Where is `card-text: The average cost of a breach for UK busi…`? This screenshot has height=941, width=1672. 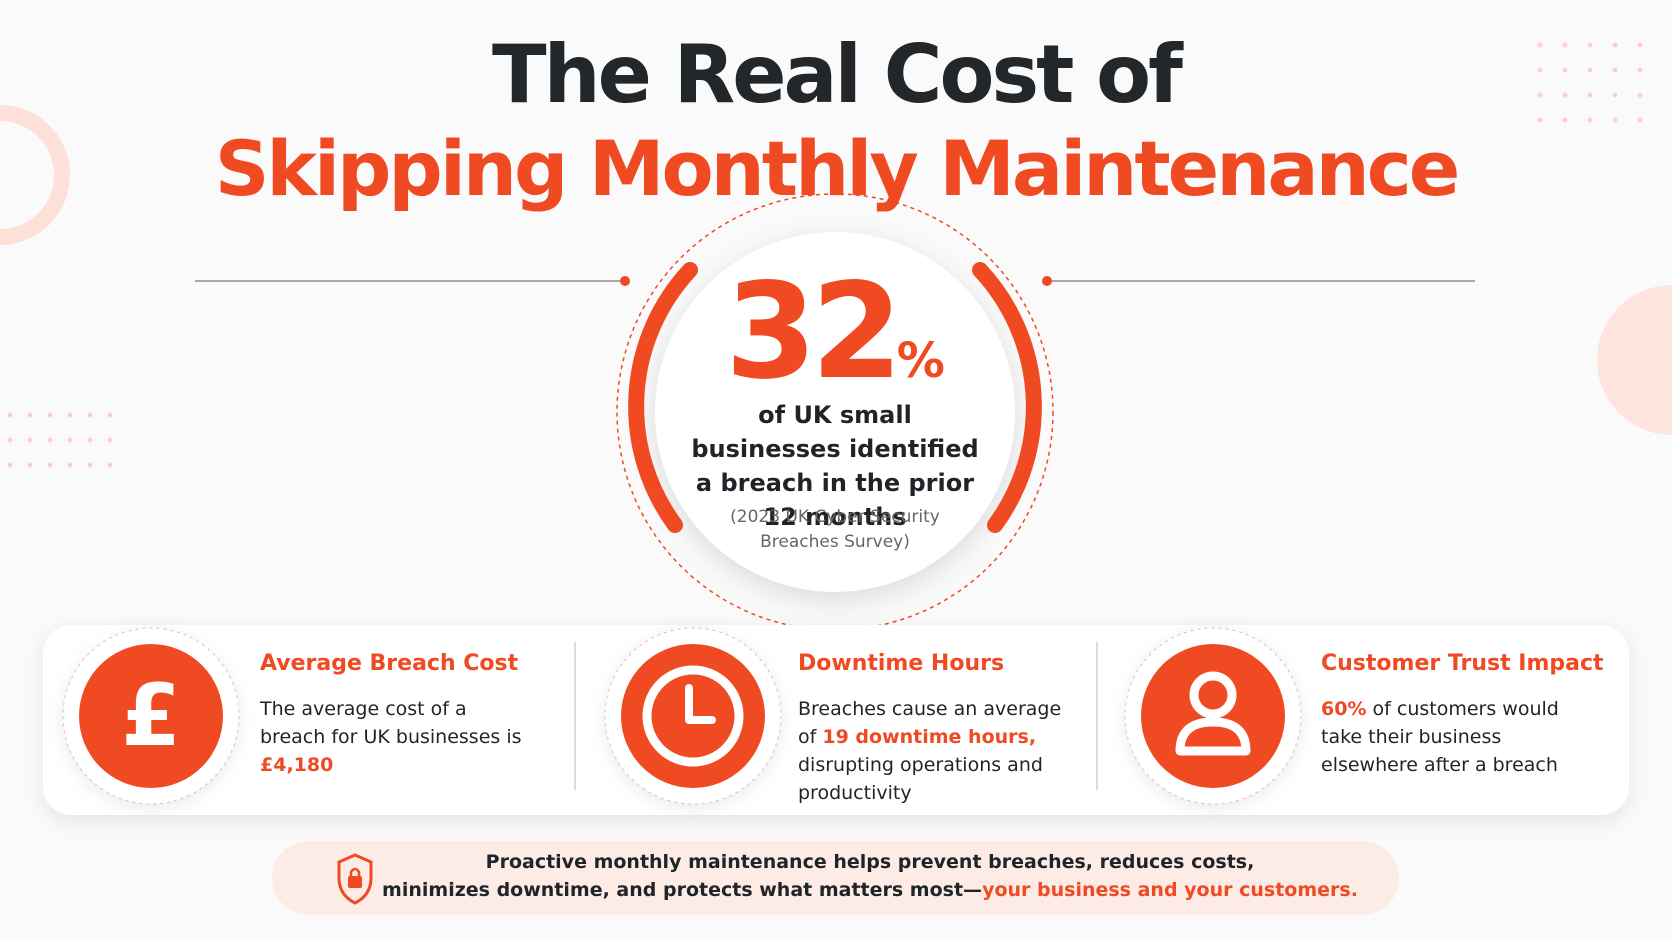
card-text: The average cost of a breach for UK busi… is located at coordinates (397, 737).